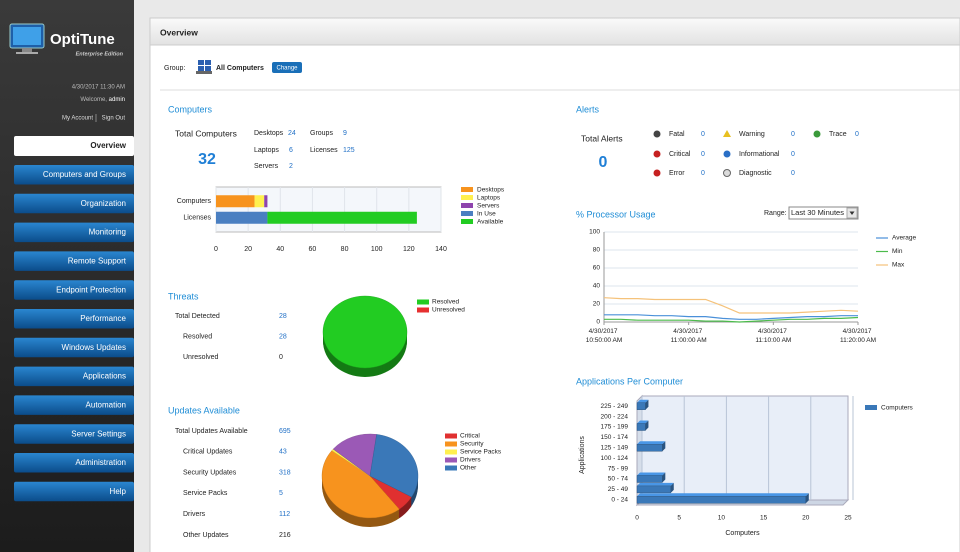 This screenshot has width=960, height=552. Describe the element at coordinates (94, 347) in the screenshot. I see `nav-label: Windows Updates` at that location.